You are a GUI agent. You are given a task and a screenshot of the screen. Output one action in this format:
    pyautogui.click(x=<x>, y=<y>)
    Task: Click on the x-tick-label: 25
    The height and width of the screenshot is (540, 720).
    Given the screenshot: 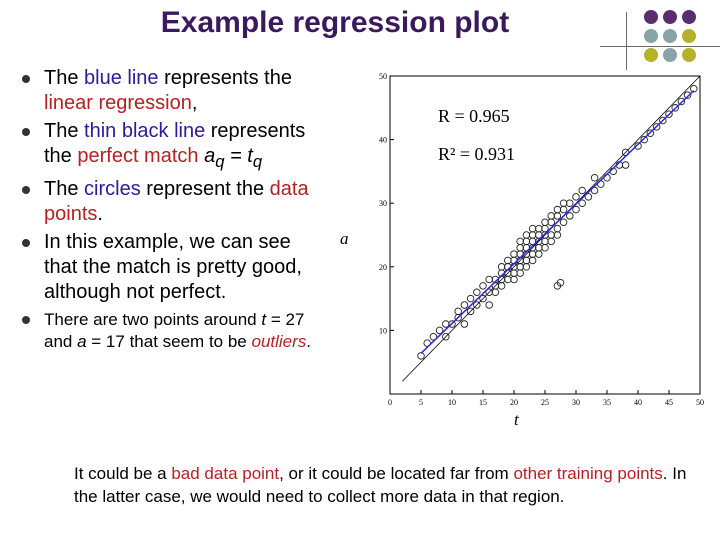 What is the action you would take?
    pyautogui.click(x=545, y=402)
    